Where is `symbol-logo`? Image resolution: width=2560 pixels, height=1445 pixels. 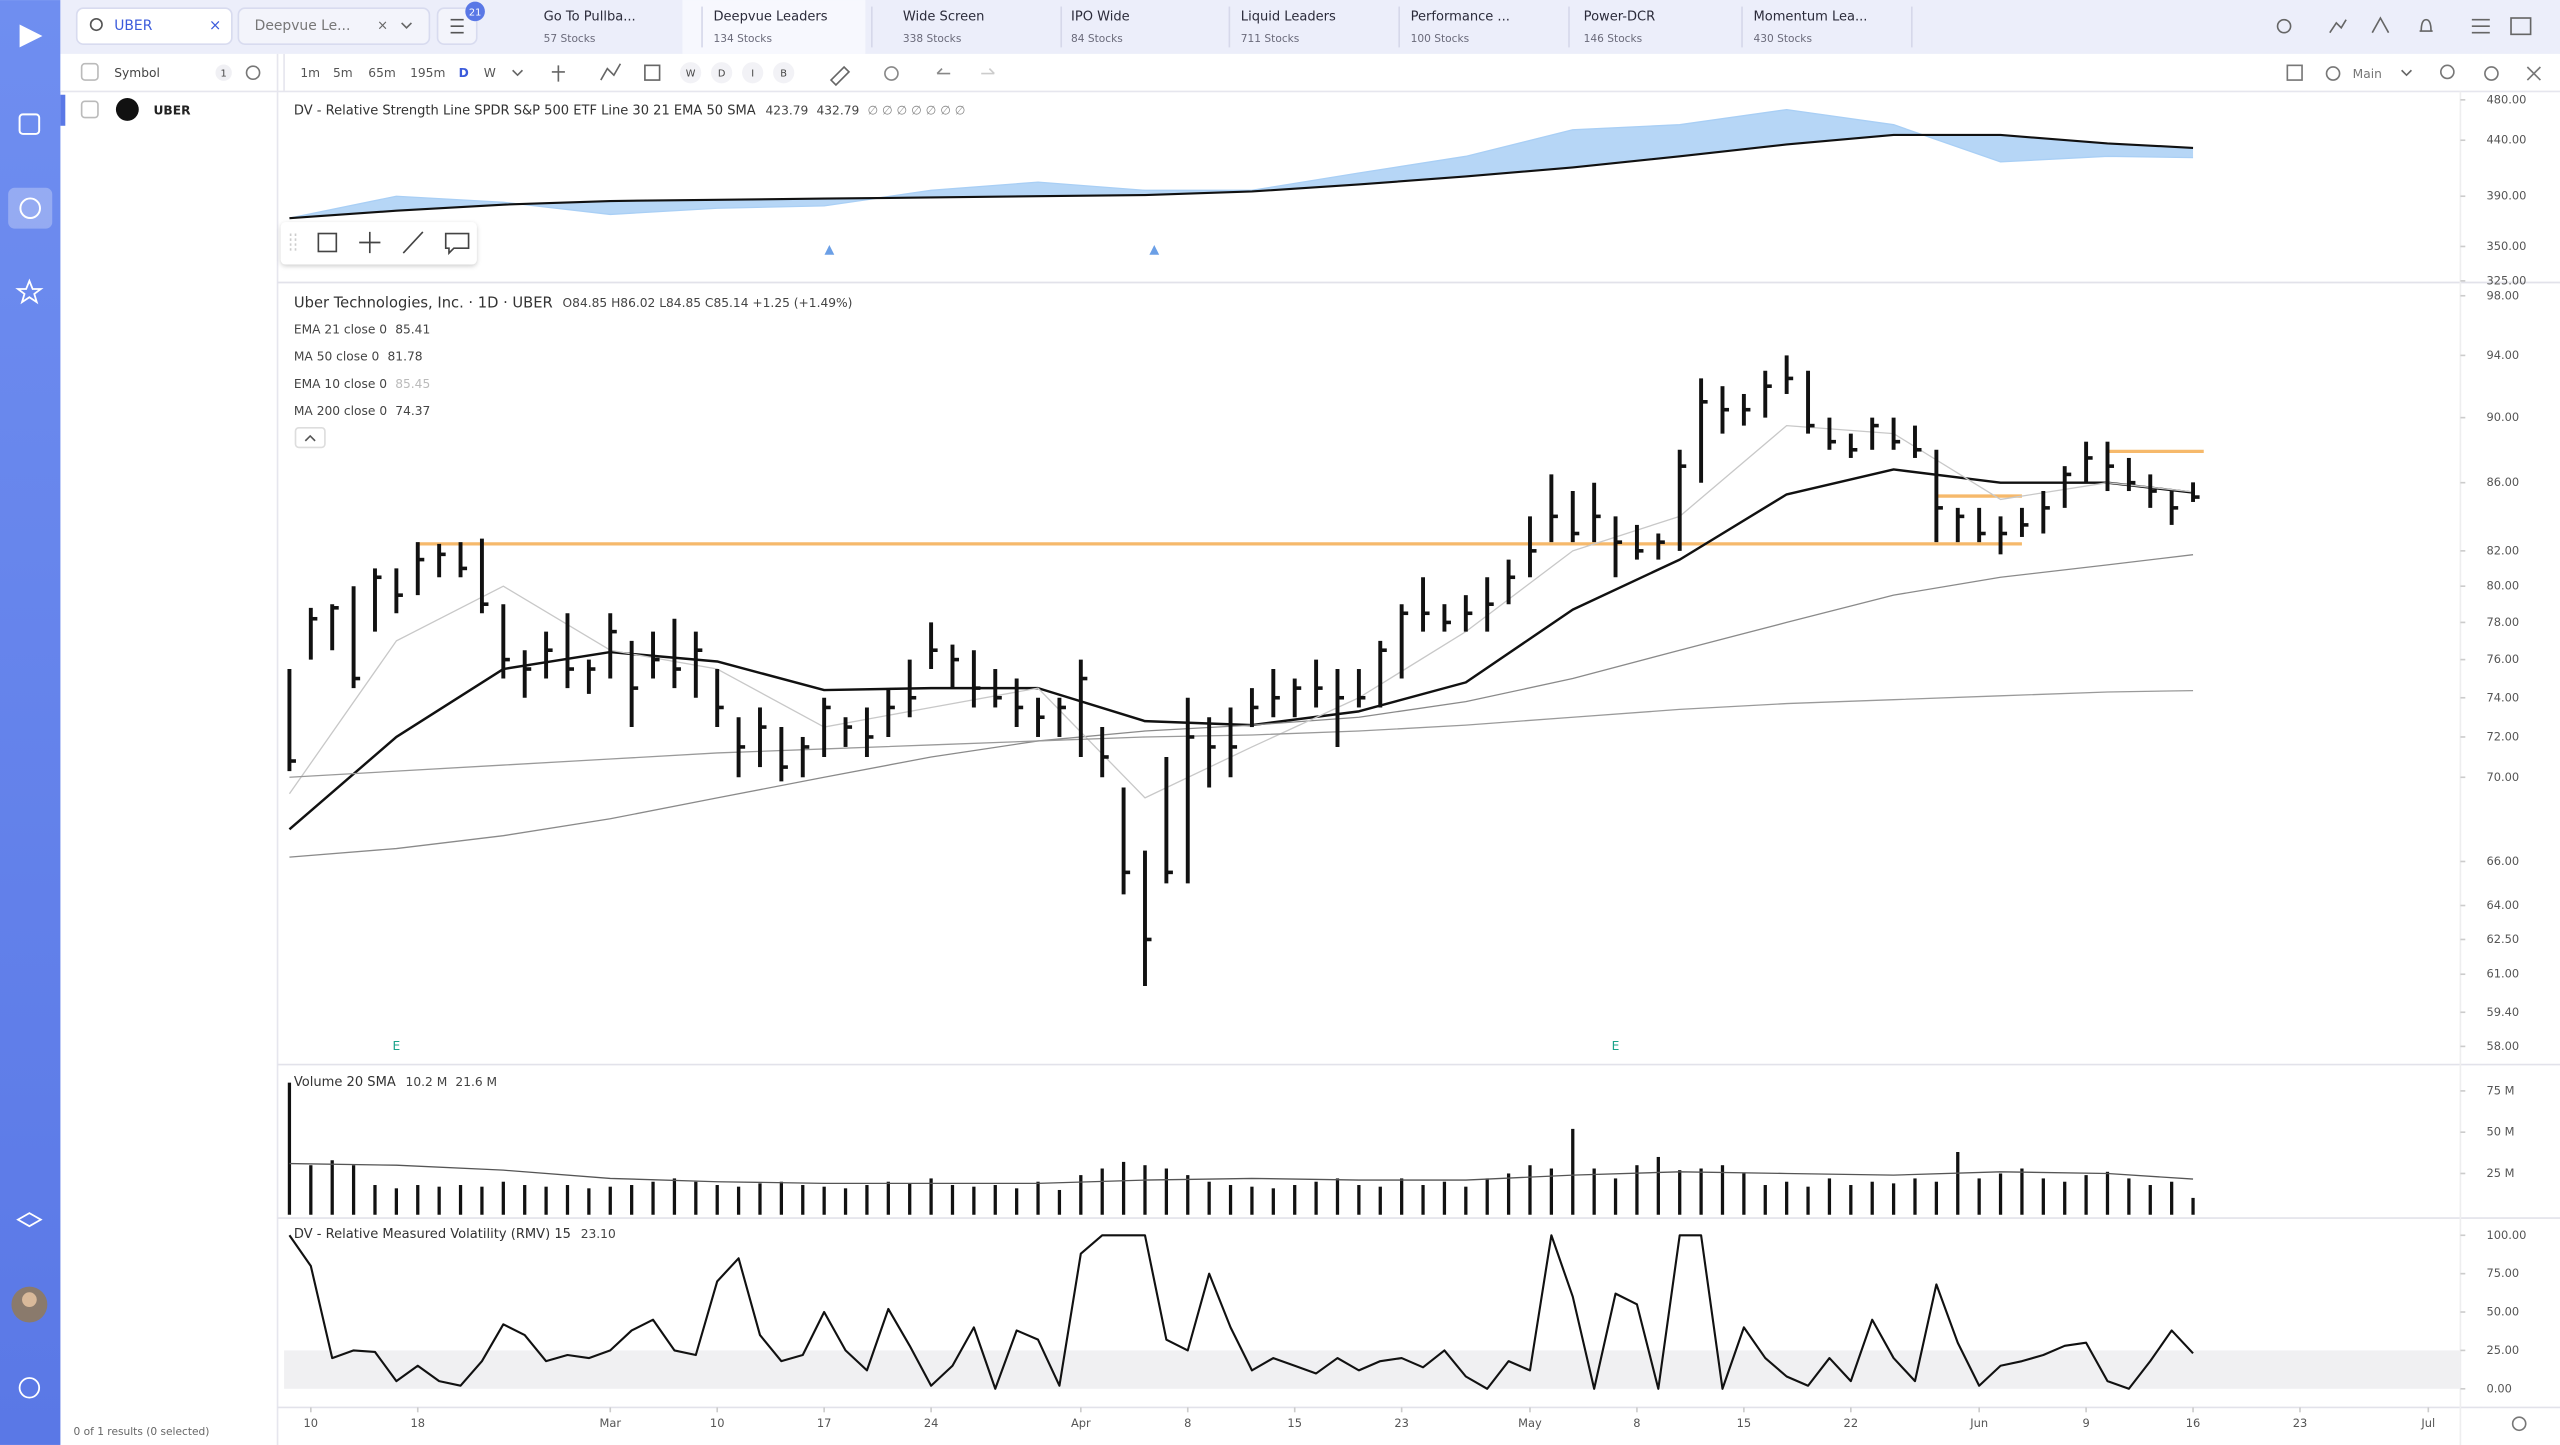
symbol-logo is located at coordinates (127, 109).